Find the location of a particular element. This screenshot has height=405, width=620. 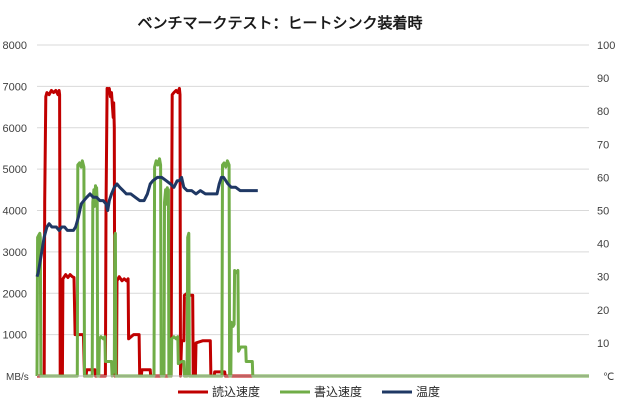

legend-label: 書込速度 is located at coordinates (338, 391).